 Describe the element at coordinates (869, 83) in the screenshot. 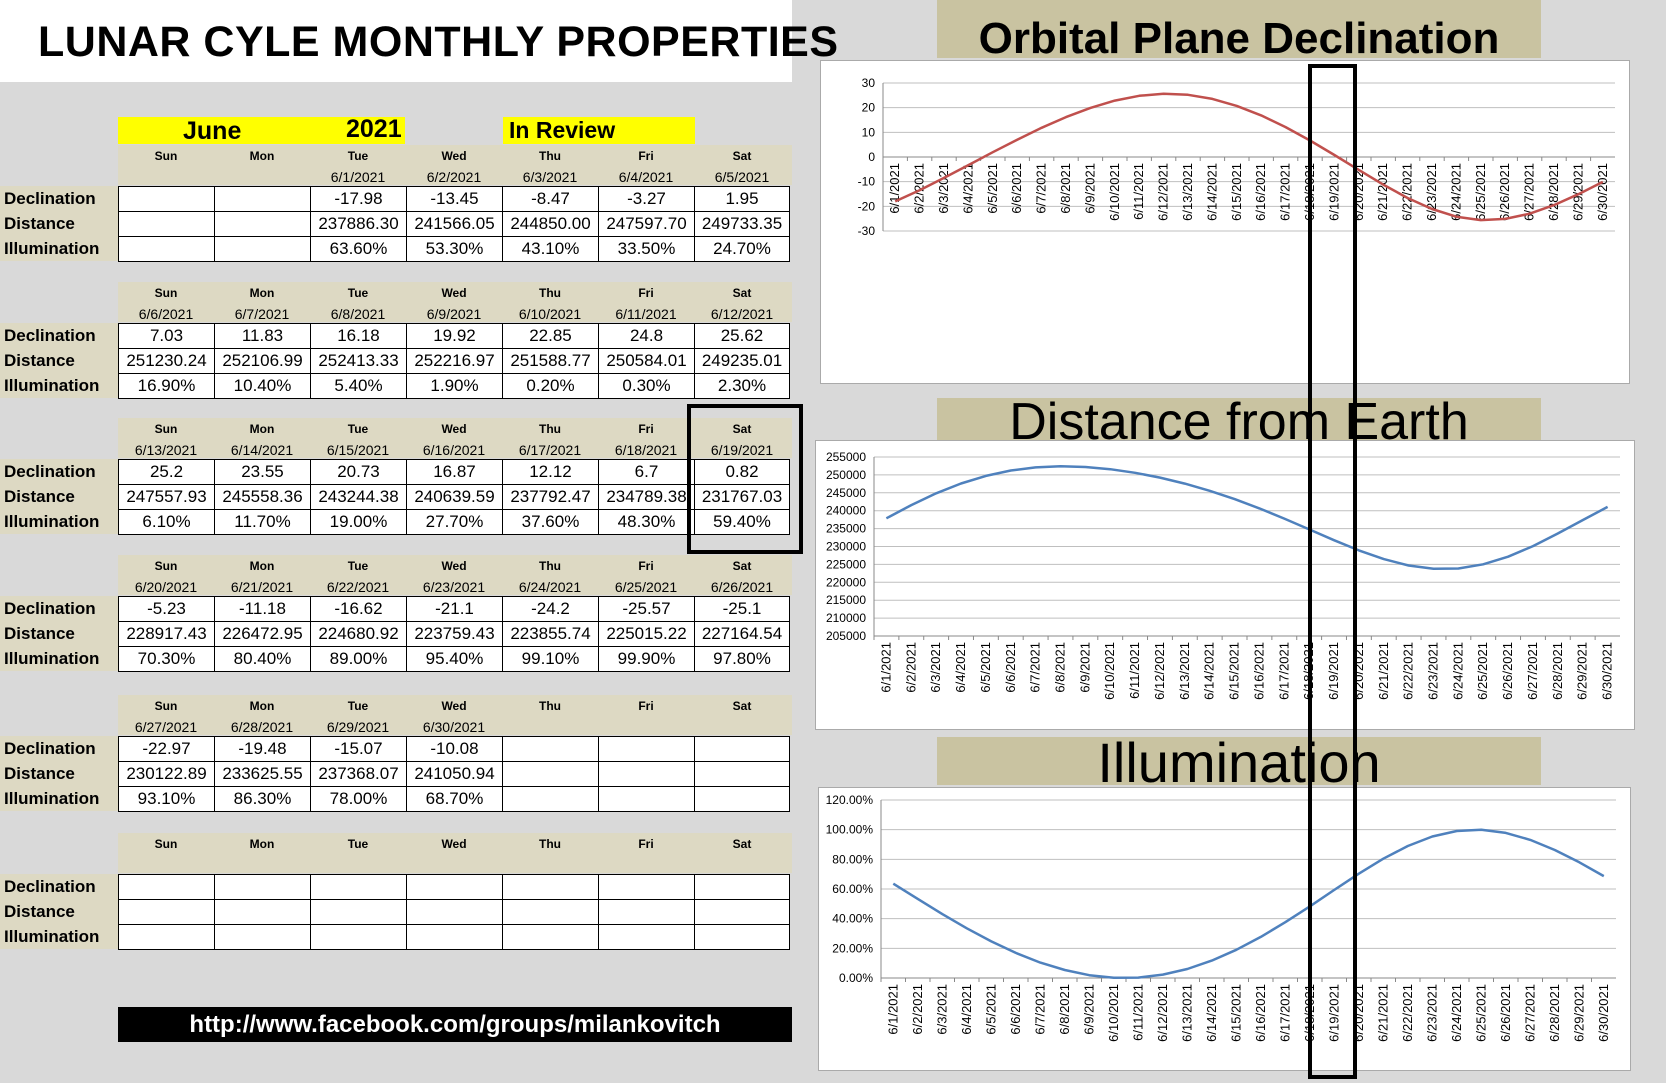

I see `y-tick-label: 30` at that location.